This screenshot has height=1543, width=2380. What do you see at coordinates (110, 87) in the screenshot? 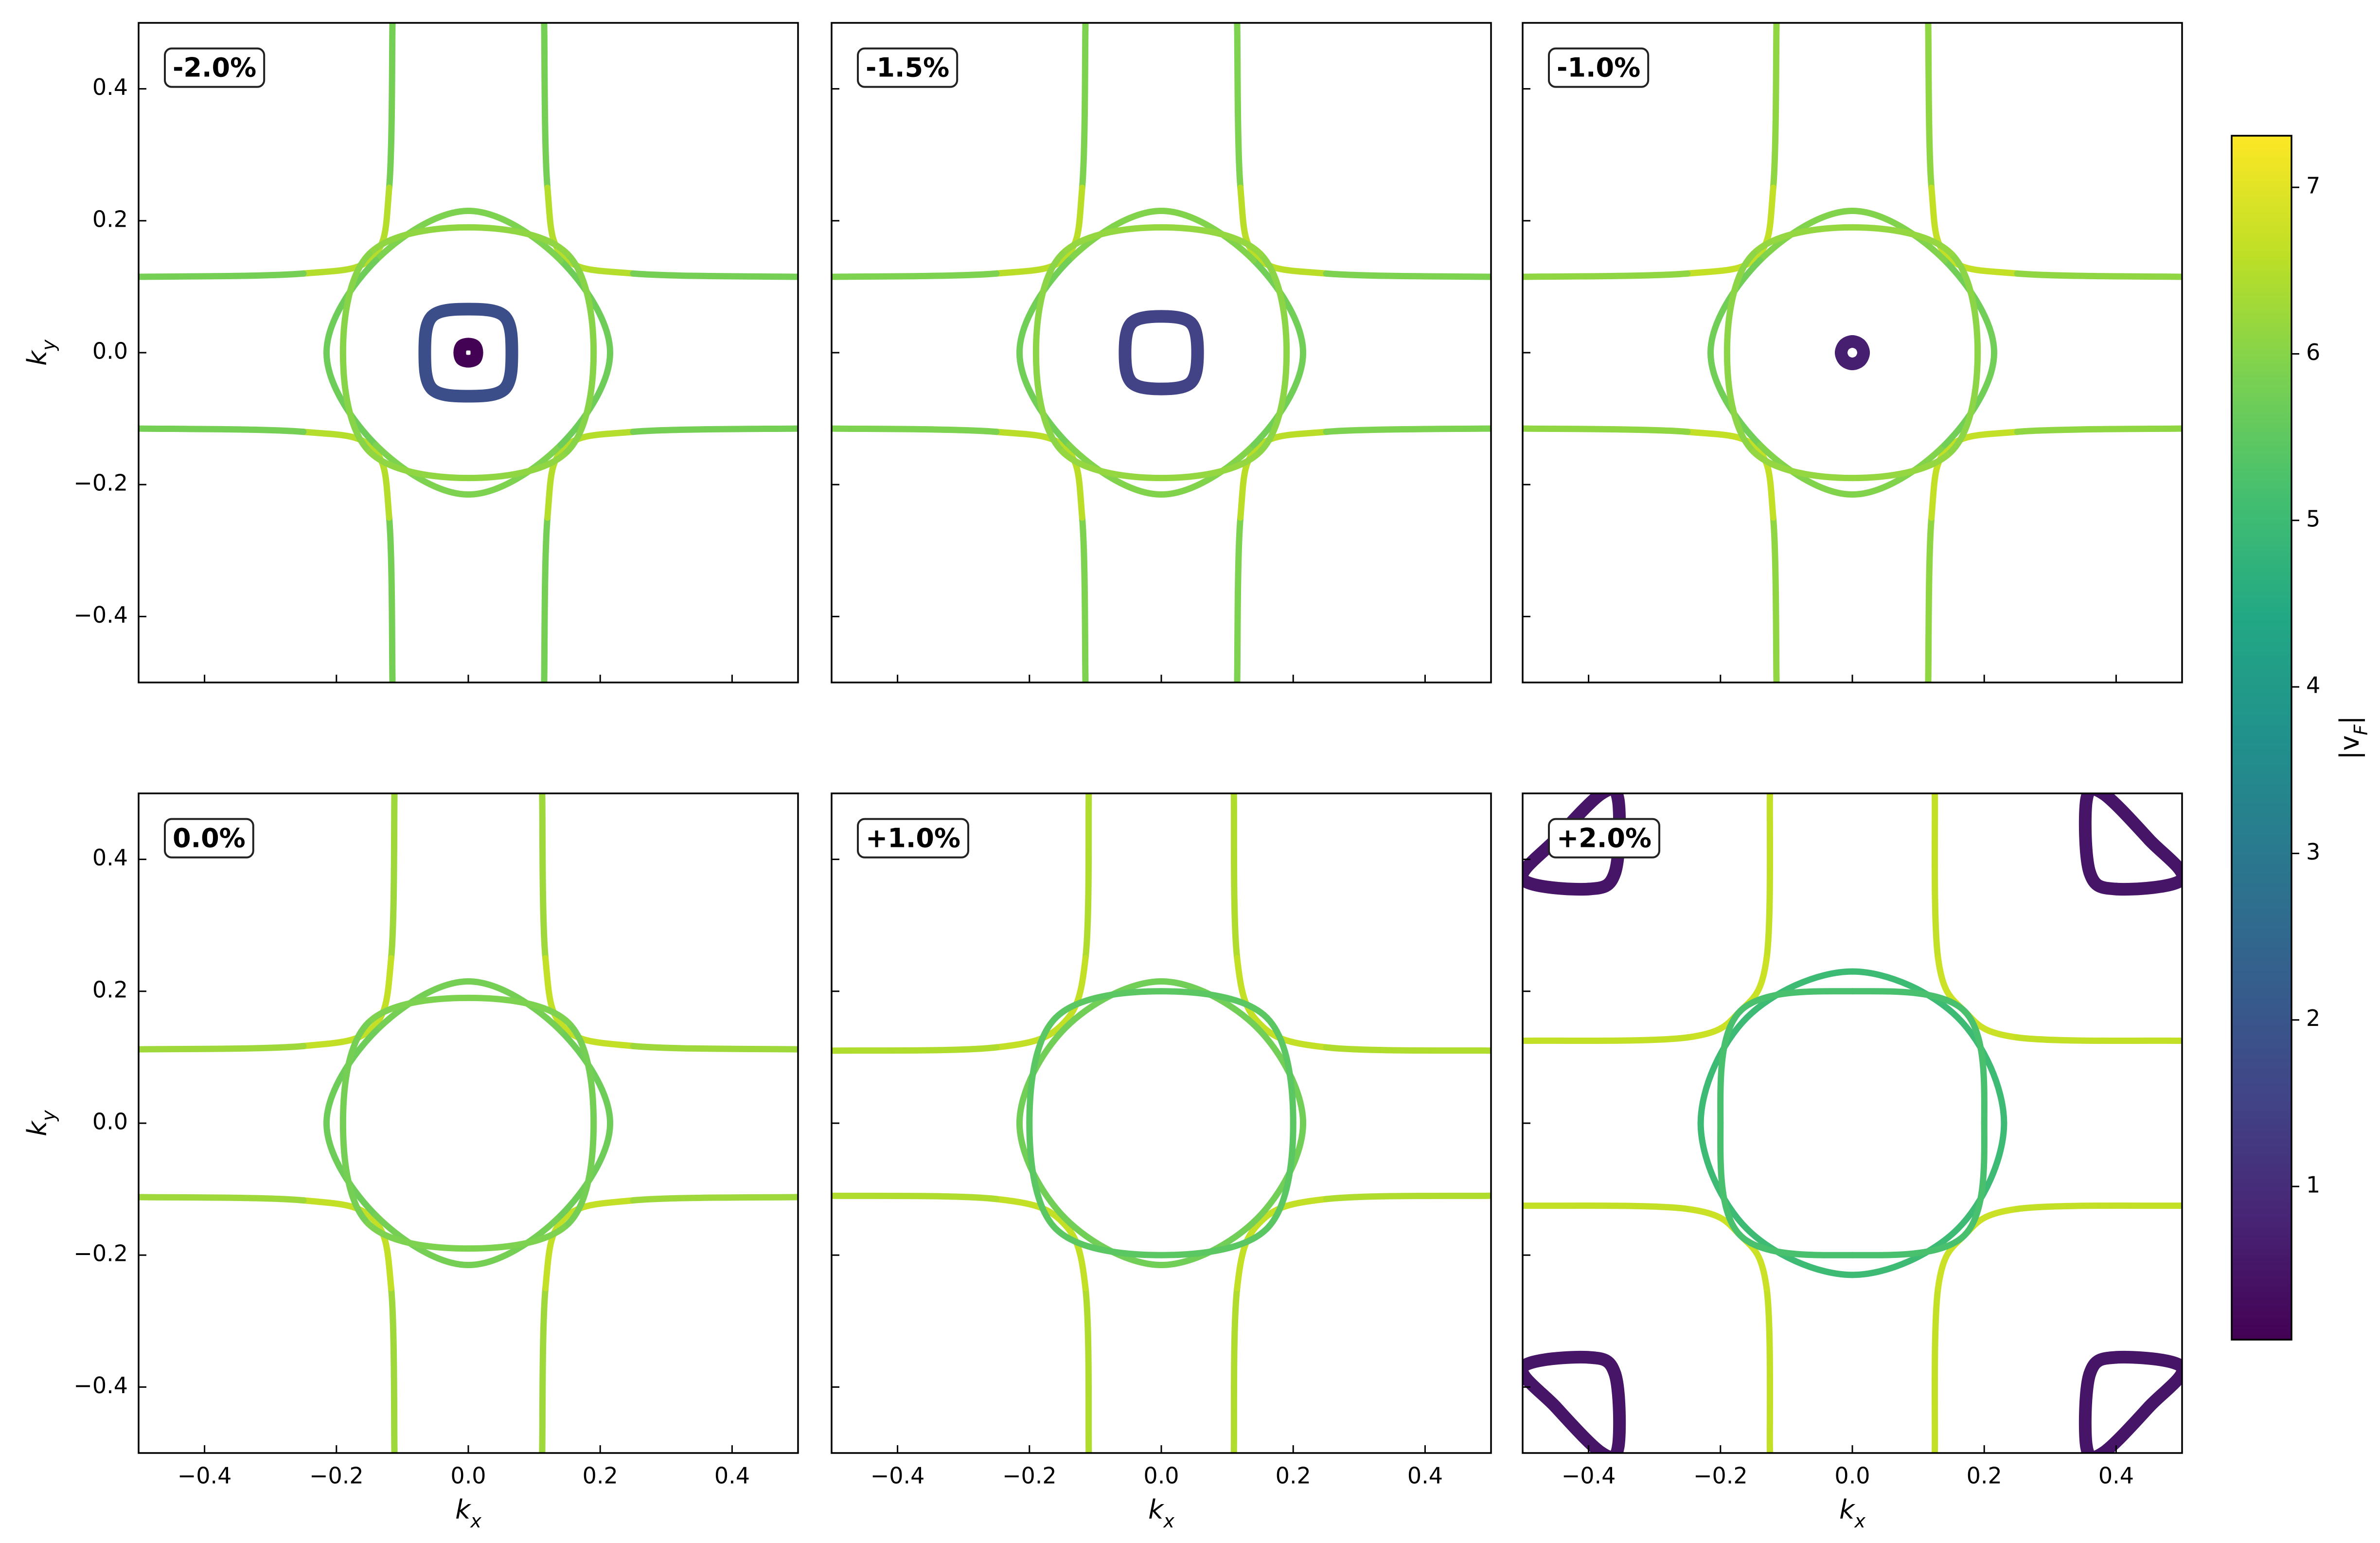
I see `y-tick-label: 0.4` at bounding box center [110, 87].